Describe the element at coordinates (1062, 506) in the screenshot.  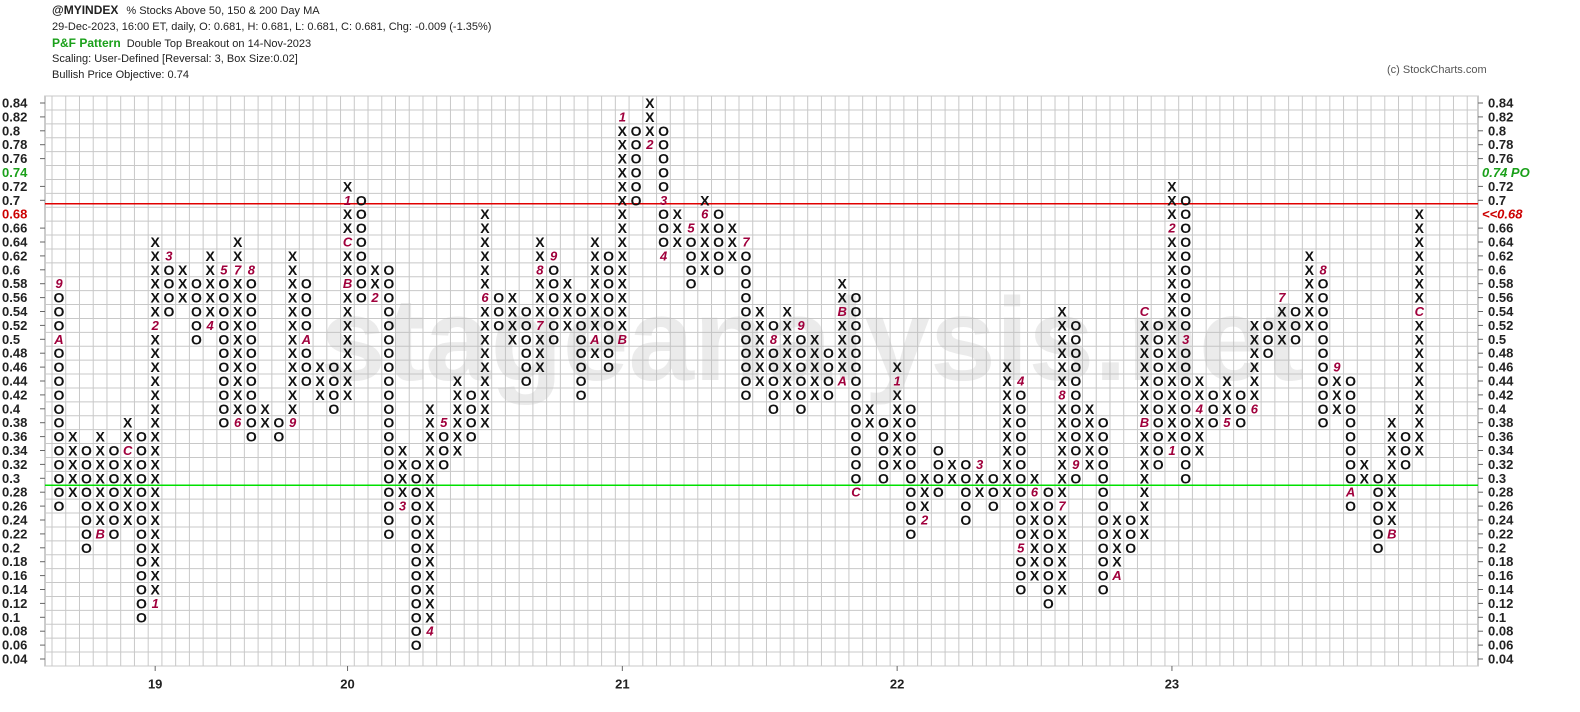
I see `month-mark: 7` at that location.